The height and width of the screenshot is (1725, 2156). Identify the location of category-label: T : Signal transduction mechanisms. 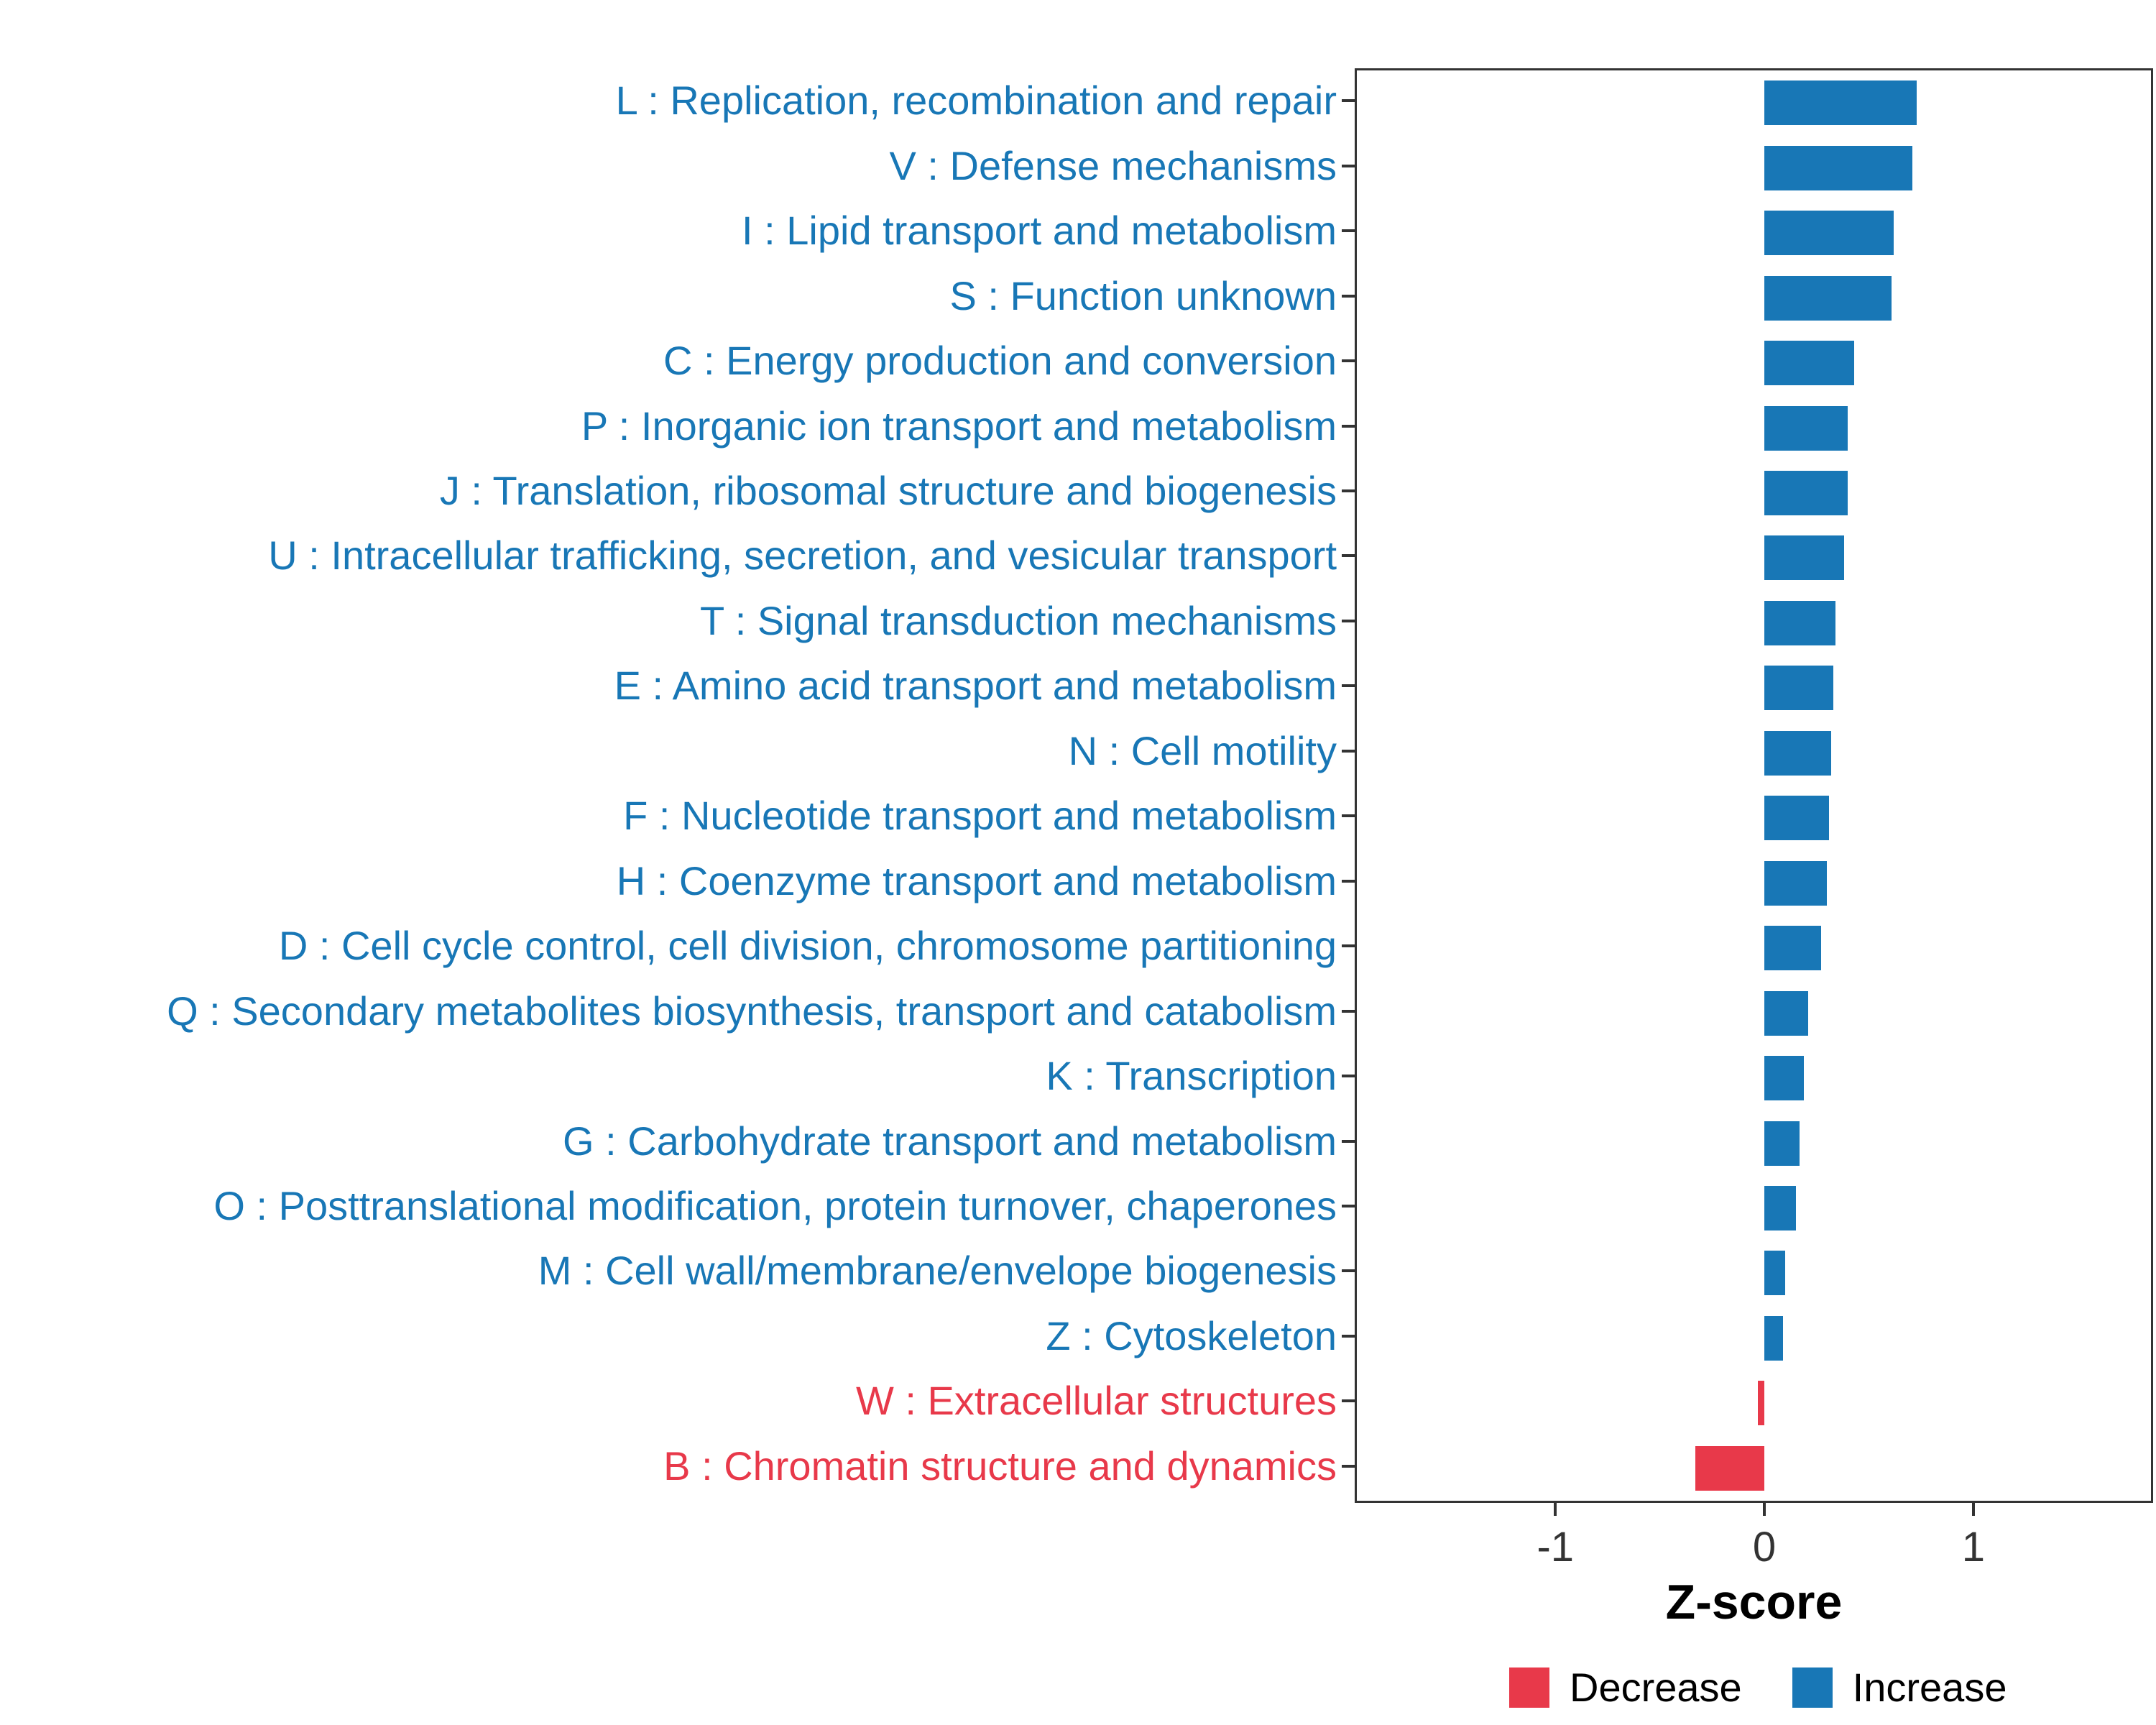
(1018, 620).